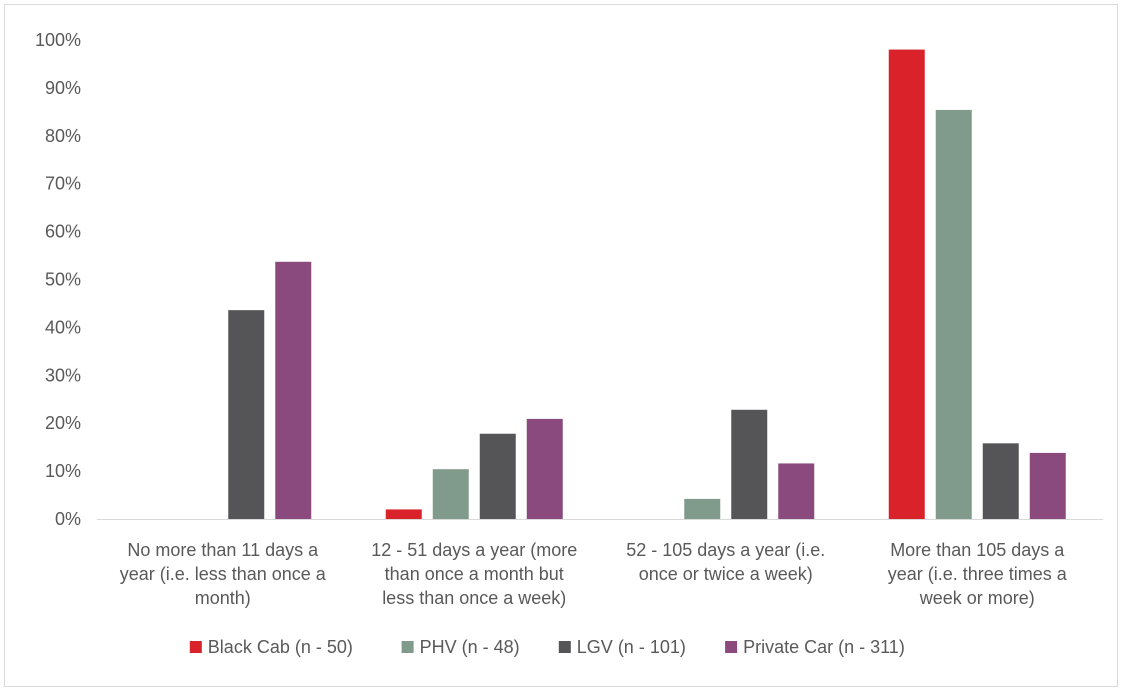 This screenshot has width=1122, height=693. Describe the element at coordinates (68, 519) in the screenshot. I see `y-tick-label: 0%` at that location.